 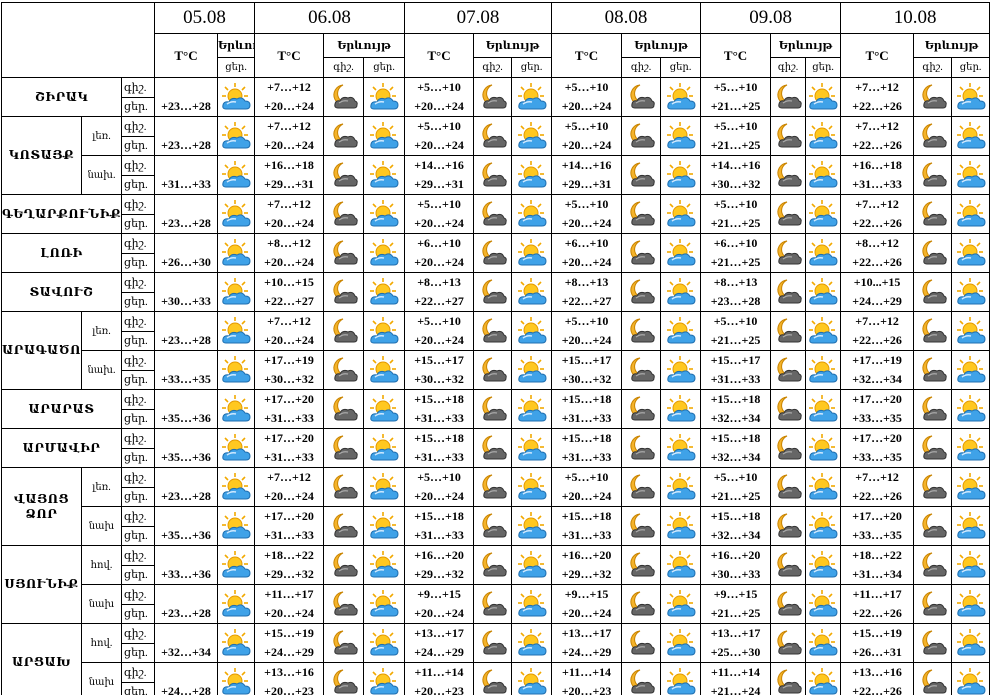 I want to click on day-temp: +32…+34, so click(x=877, y=379).